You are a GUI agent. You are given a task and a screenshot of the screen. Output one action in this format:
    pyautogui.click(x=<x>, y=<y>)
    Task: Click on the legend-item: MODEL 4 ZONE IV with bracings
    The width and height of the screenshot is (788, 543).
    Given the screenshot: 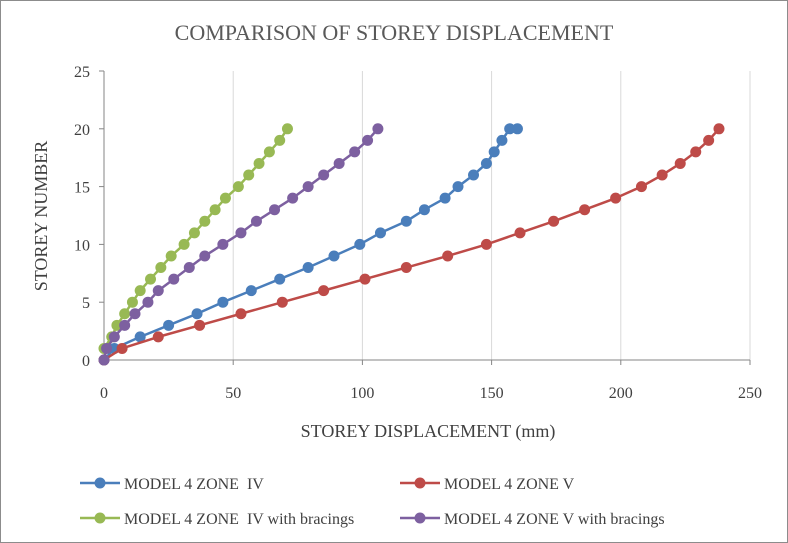 What is the action you would take?
    pyautogui.click(x=217, y=519)
    